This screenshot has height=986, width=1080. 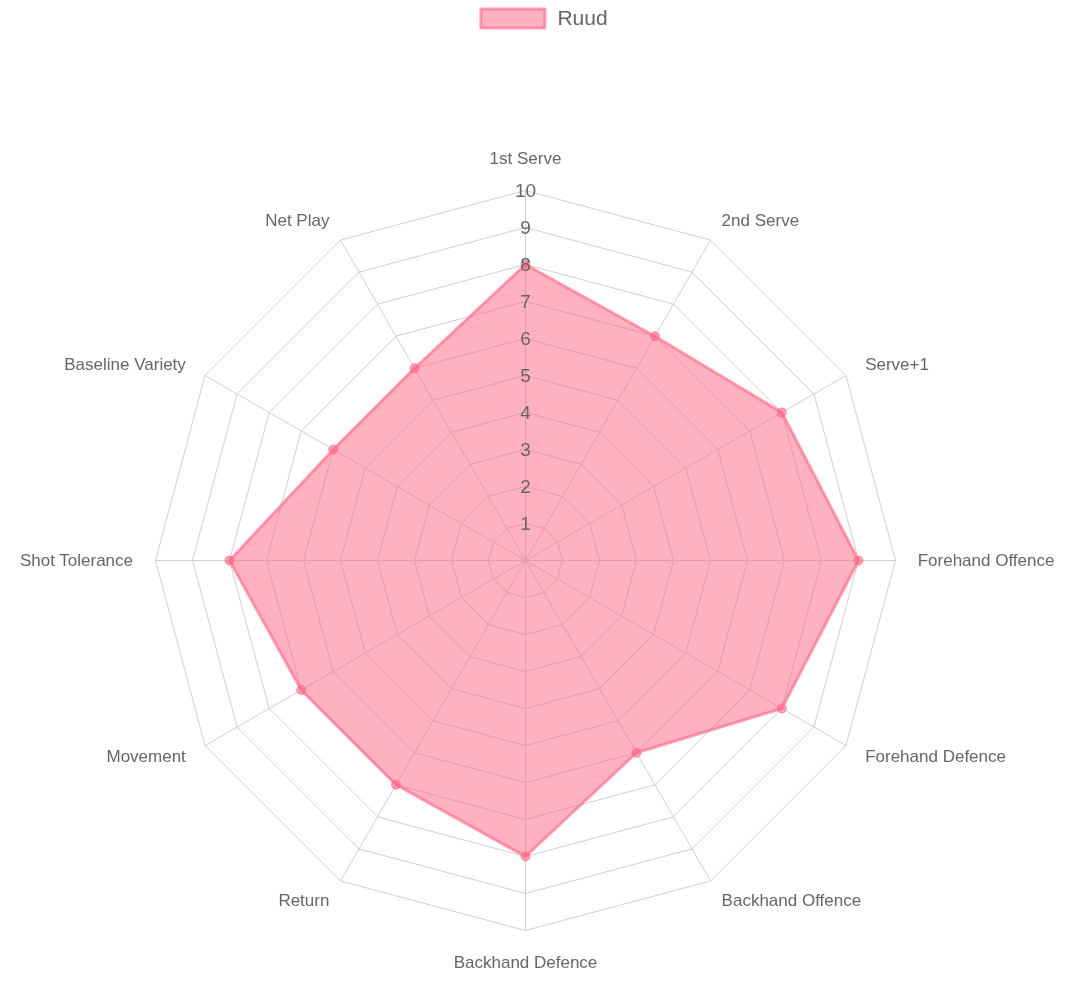 I want to click on y-tick-label: 9, so click(x=525, y=227).